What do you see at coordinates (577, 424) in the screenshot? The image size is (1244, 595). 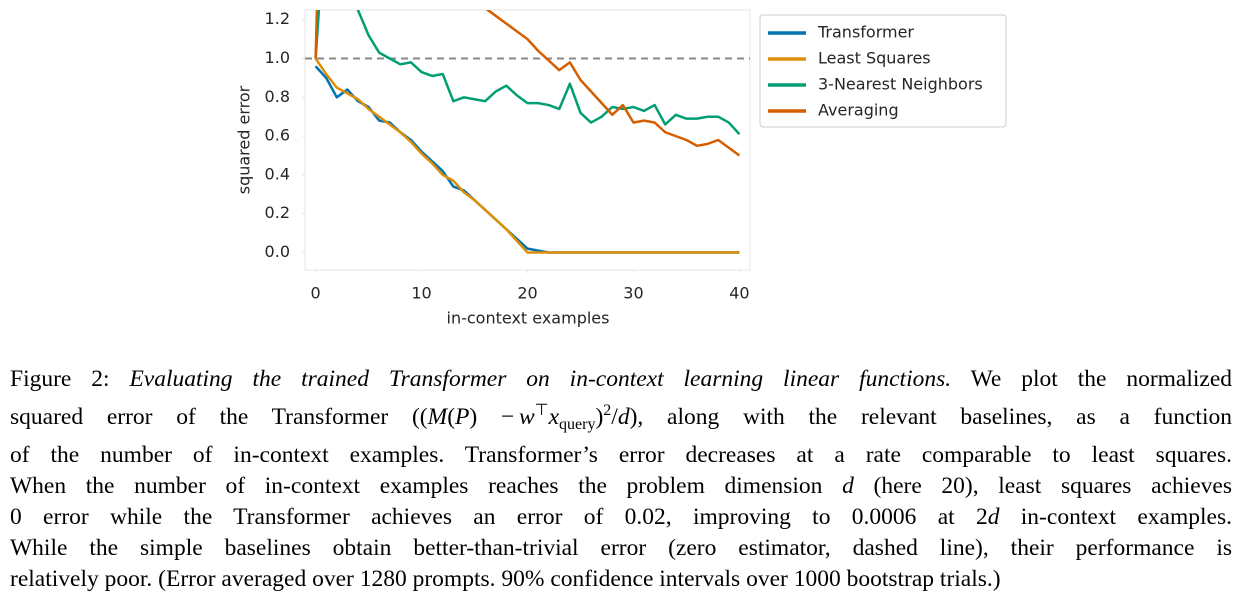 I see `math: query` at bounding box center [577, 424].